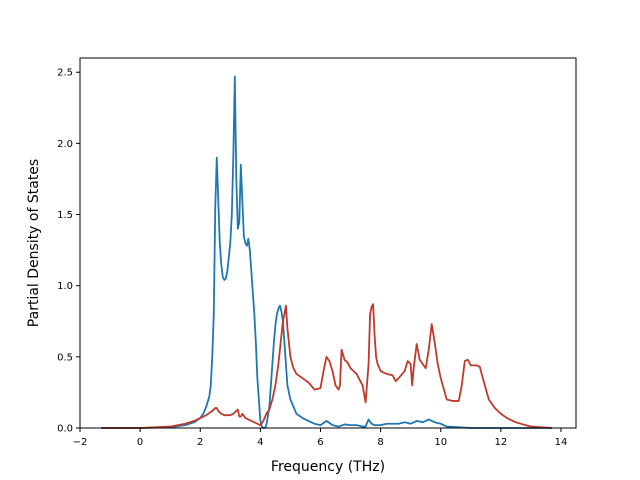  What do you see at coordinates (34, 243) in the screenshot?
I see `y-axis-label: Partial Density of States` at bounding box center [34, 243].